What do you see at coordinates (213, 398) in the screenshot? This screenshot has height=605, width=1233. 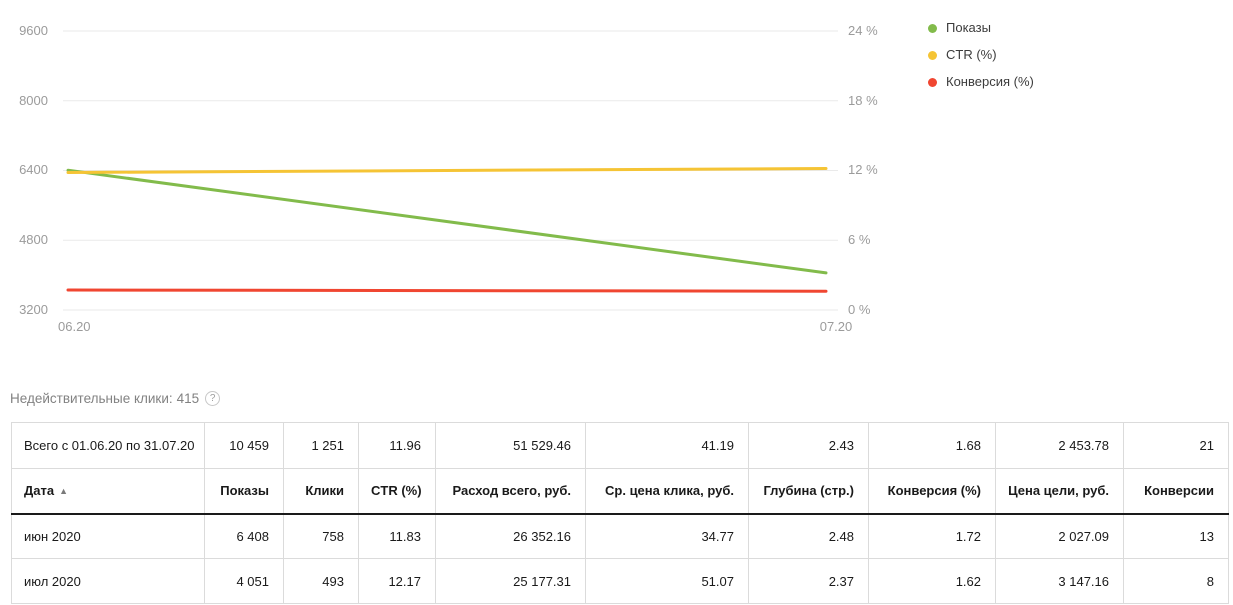 I see `help-question-icon: ?` at bounding box center [213, 398].